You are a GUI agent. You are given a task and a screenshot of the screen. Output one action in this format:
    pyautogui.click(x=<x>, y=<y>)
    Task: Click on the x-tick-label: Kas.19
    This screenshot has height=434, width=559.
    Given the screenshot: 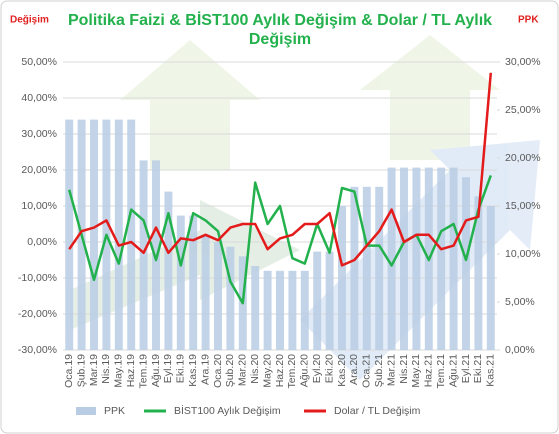 What is the action you would take?
    pyautogui.click(x=193, y=370)
    